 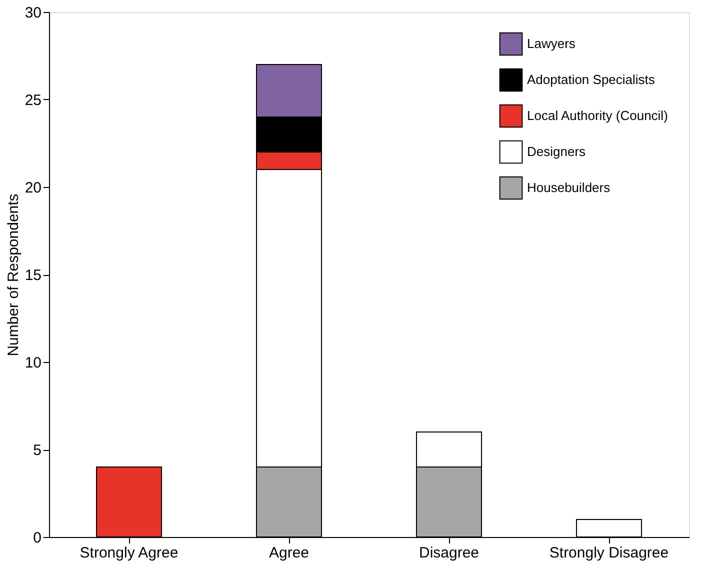 I want to click on y-tick-label: 10, so click(x=33, y=363).